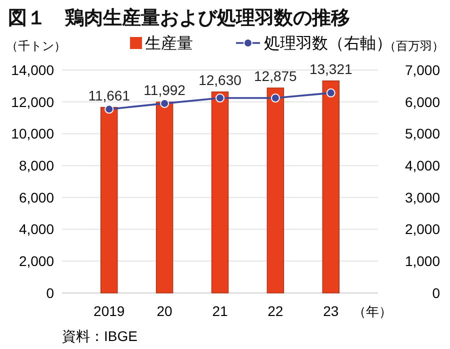 This screenshot has height=349, width=450. What do you see at coordinates (165, 90) in the screenshot?
I see `data-label: 11,992` at bounding box center [165, 90].